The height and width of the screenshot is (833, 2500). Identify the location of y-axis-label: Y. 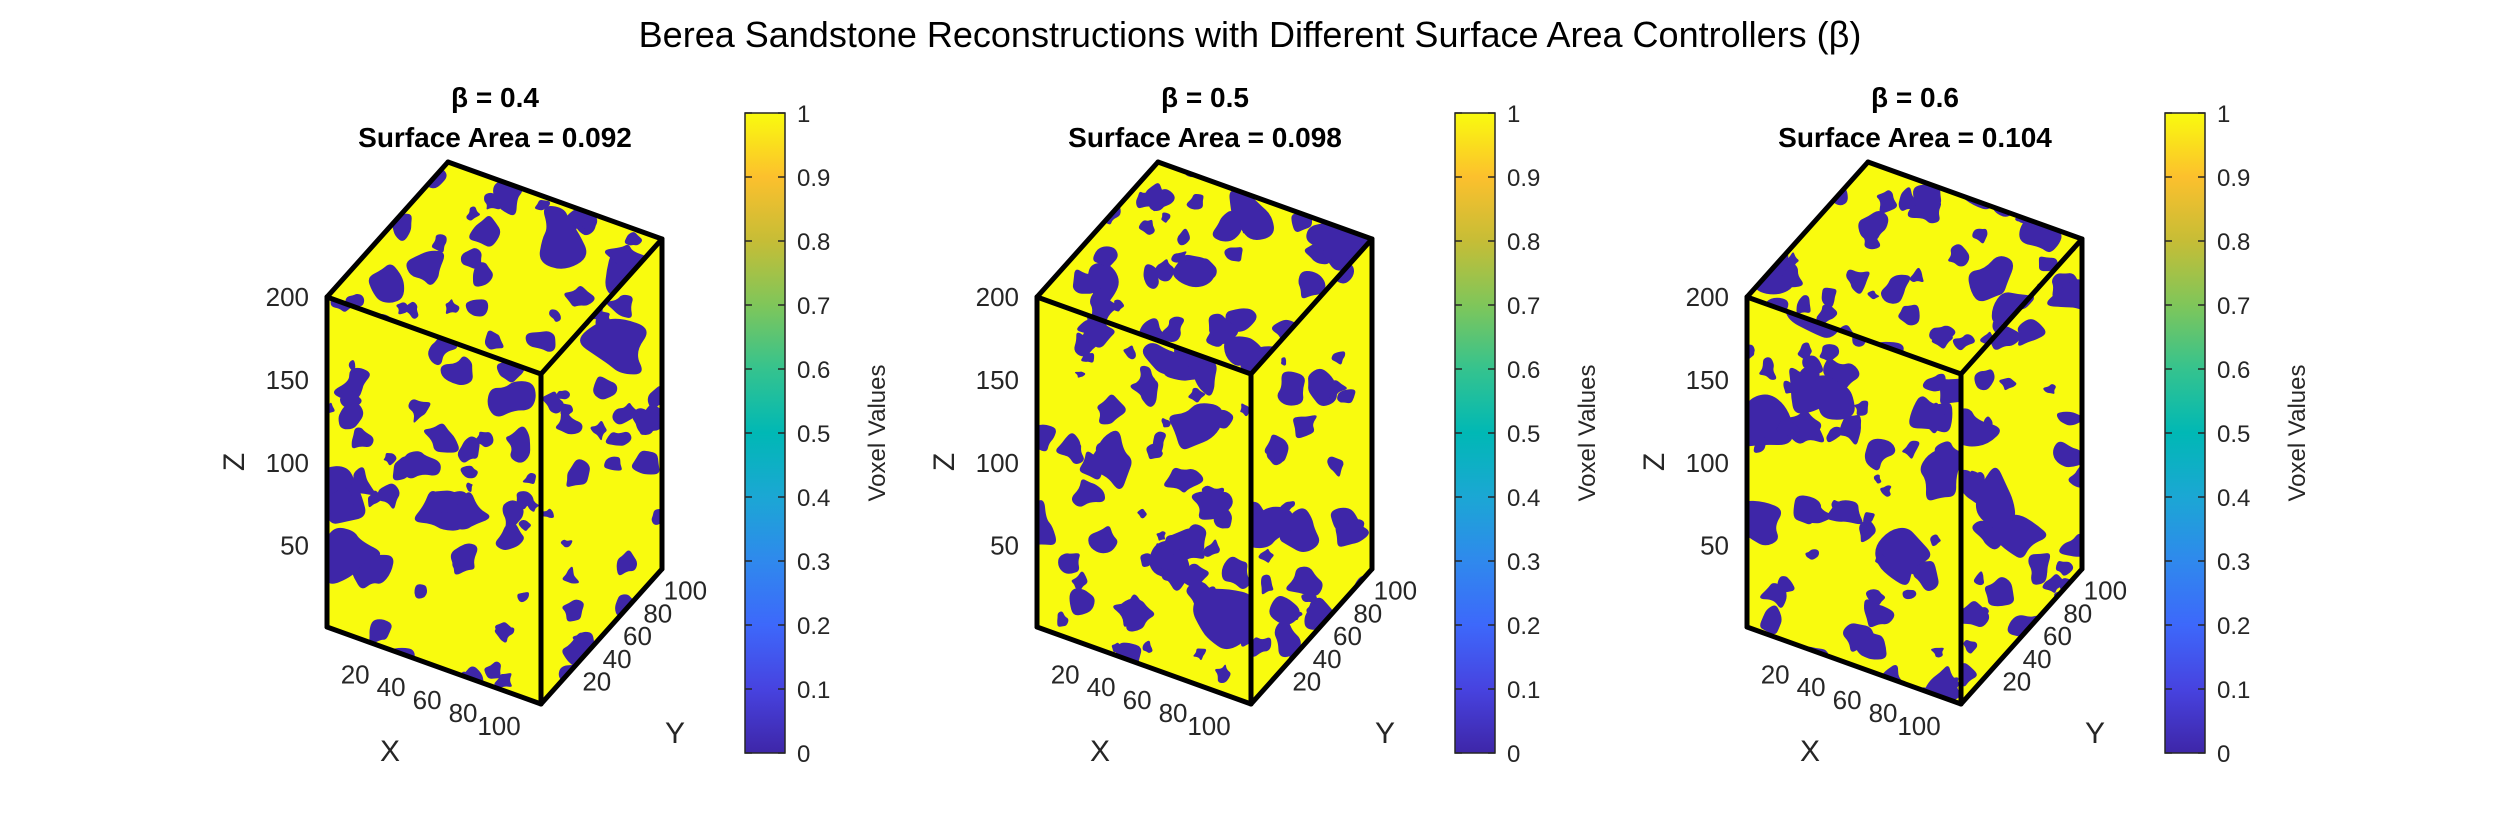
(675, 733).